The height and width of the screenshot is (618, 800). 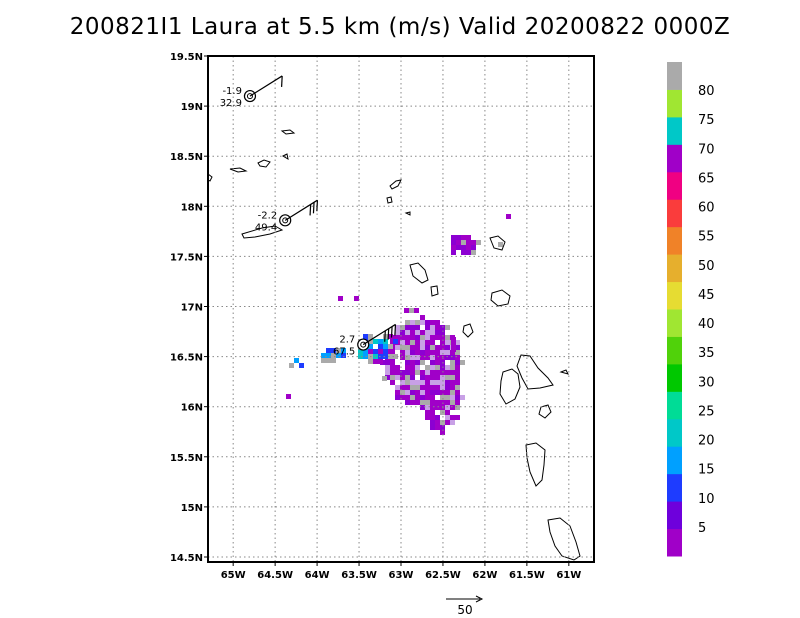 What do you see at coordinates (706, 499) in the screenshot?
I see `colorbar-label: 10` at bounding box center [706, 499].